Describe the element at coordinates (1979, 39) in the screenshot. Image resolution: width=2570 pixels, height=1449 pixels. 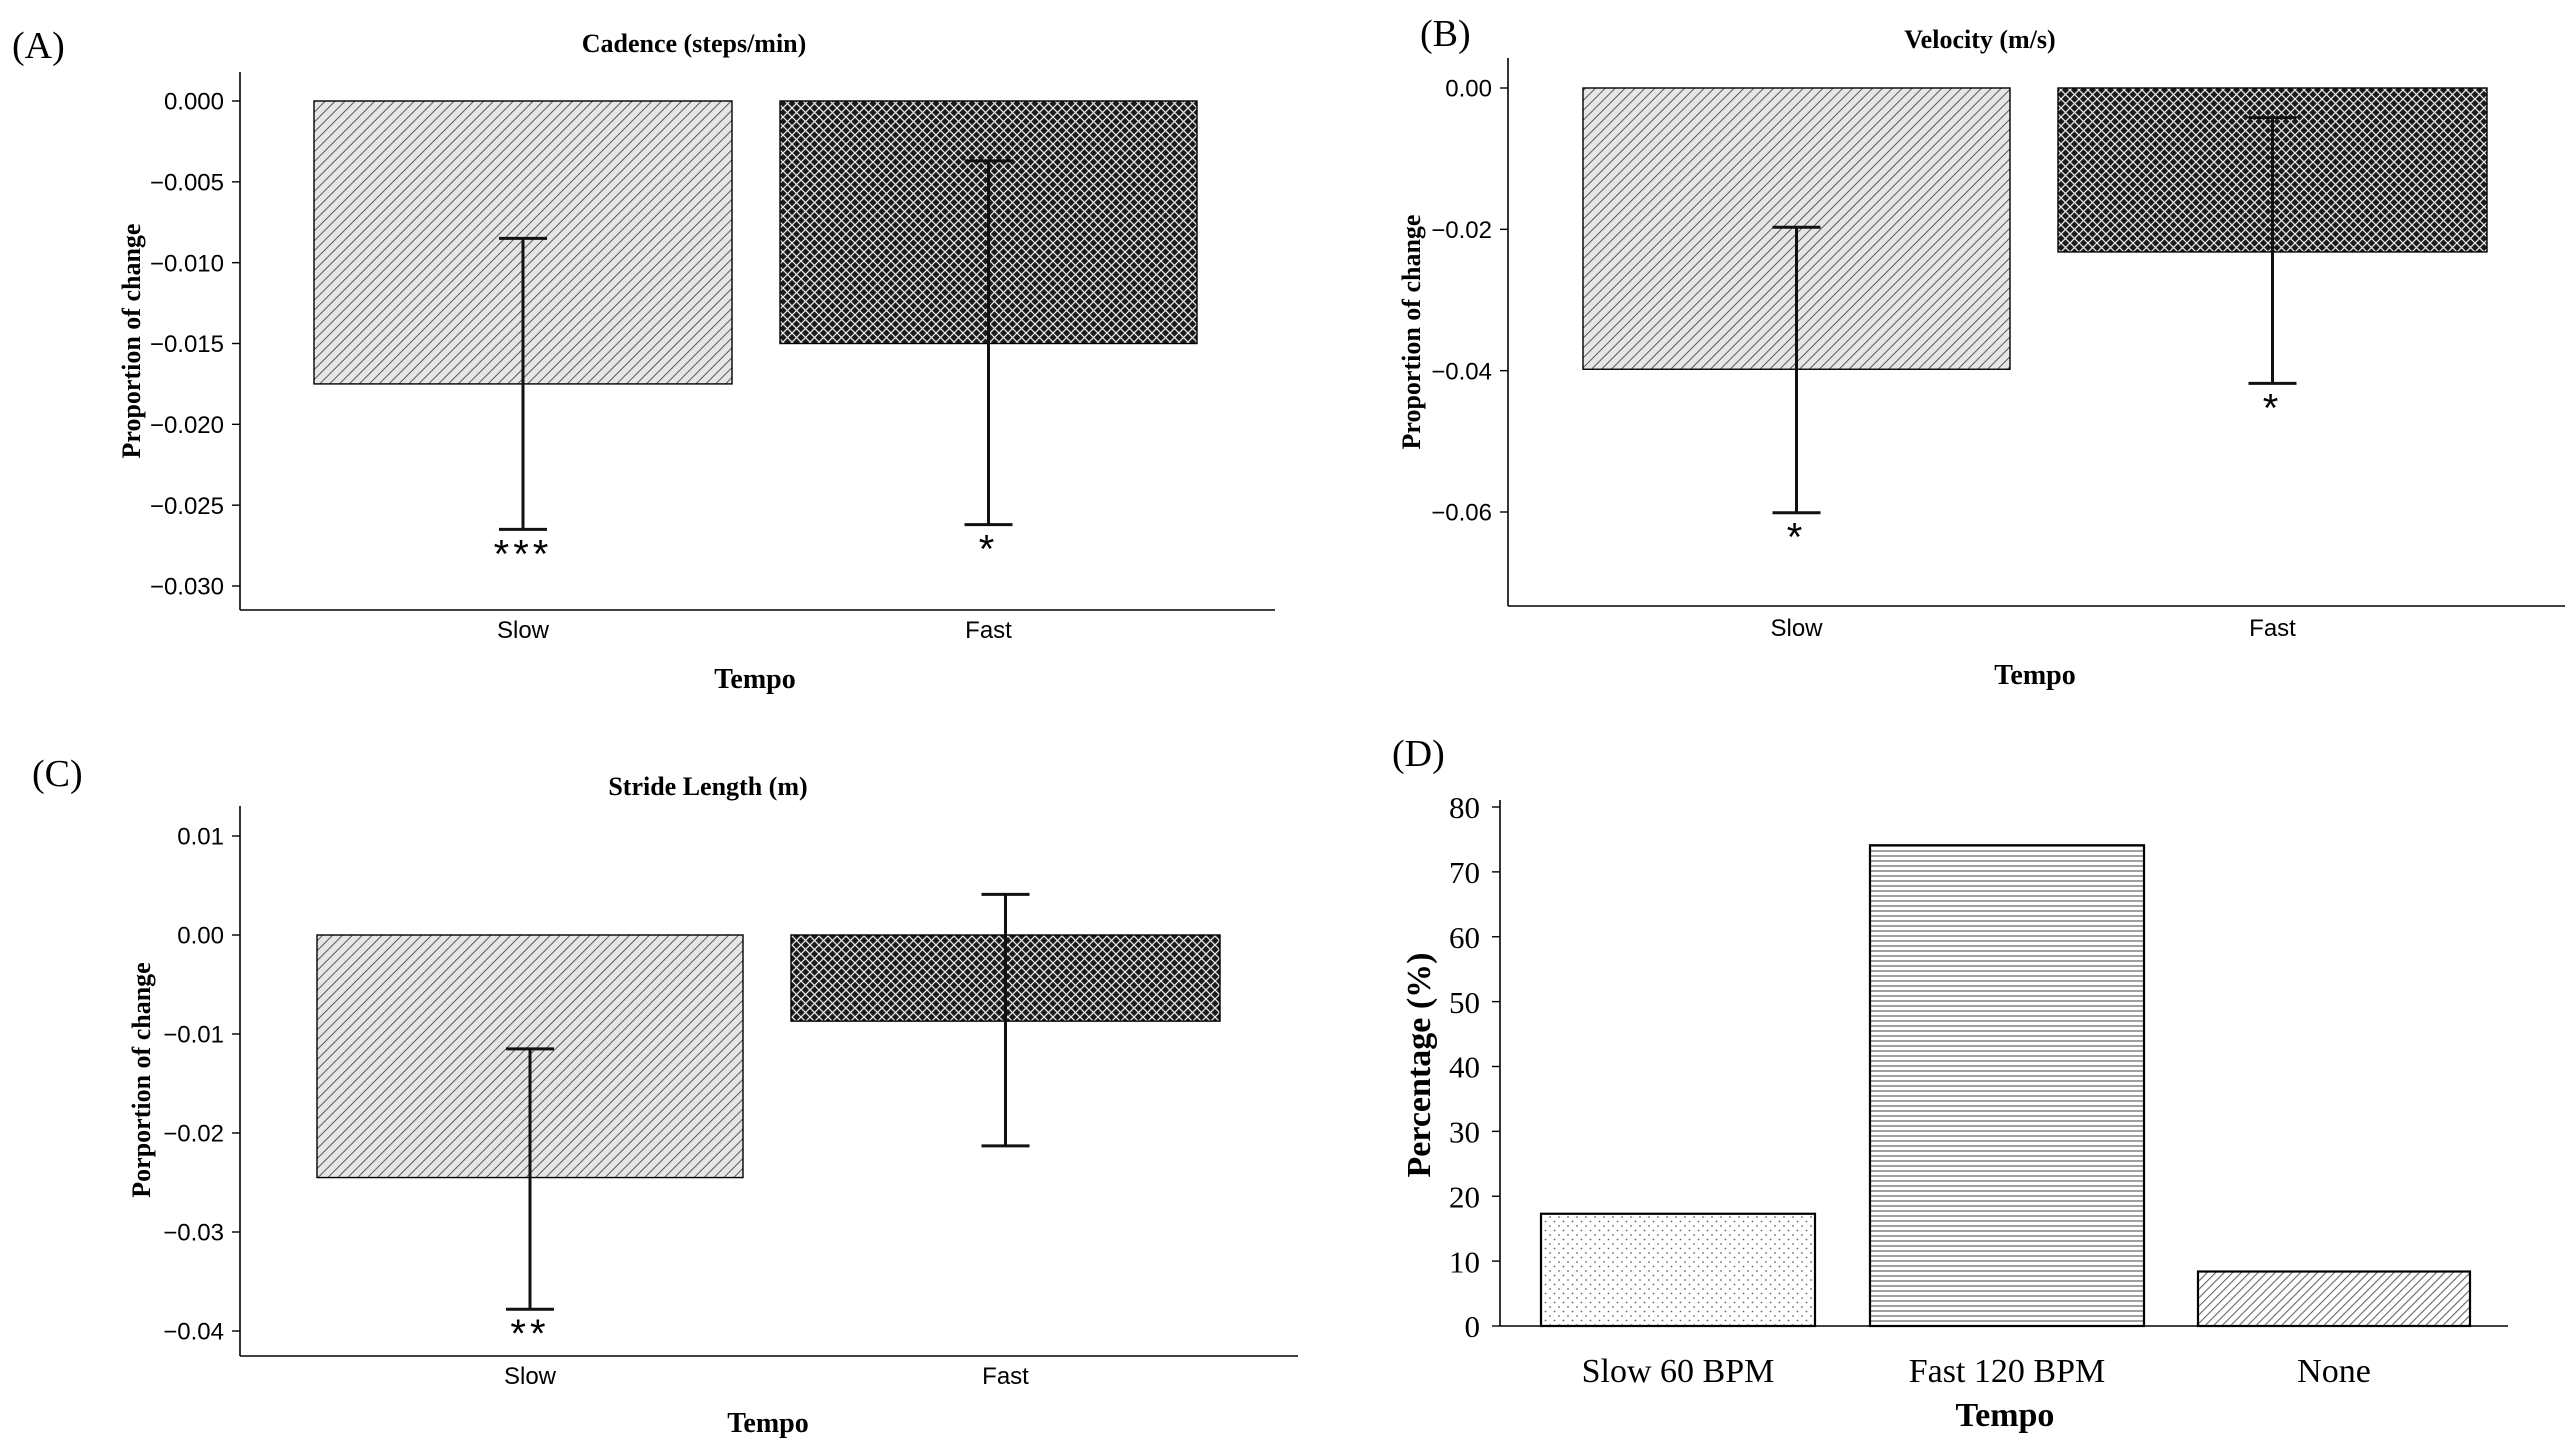
I see `chart-title: Velocity (m/s)` at that location.